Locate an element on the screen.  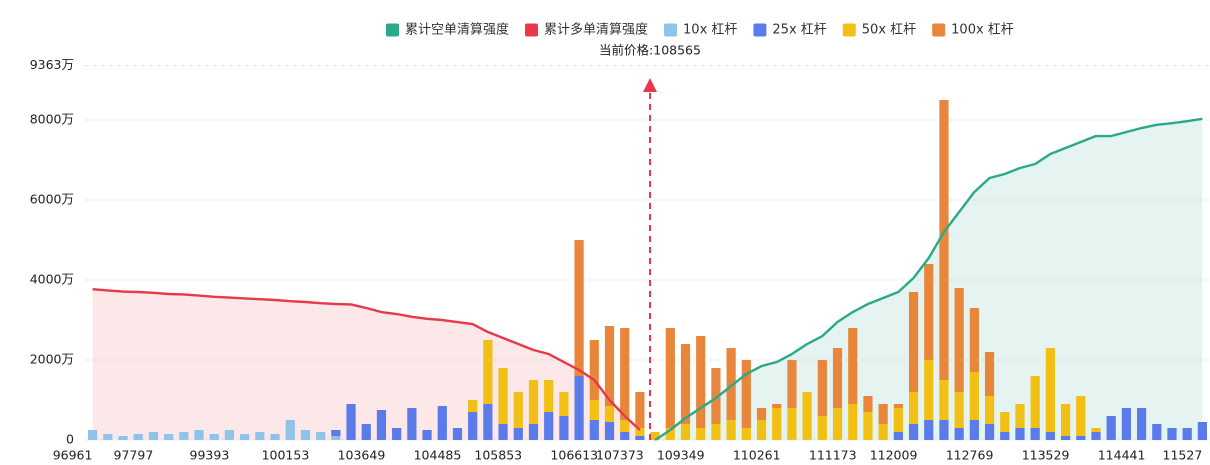
x-tick-label: 109349 is located at coordinates (681, 455).